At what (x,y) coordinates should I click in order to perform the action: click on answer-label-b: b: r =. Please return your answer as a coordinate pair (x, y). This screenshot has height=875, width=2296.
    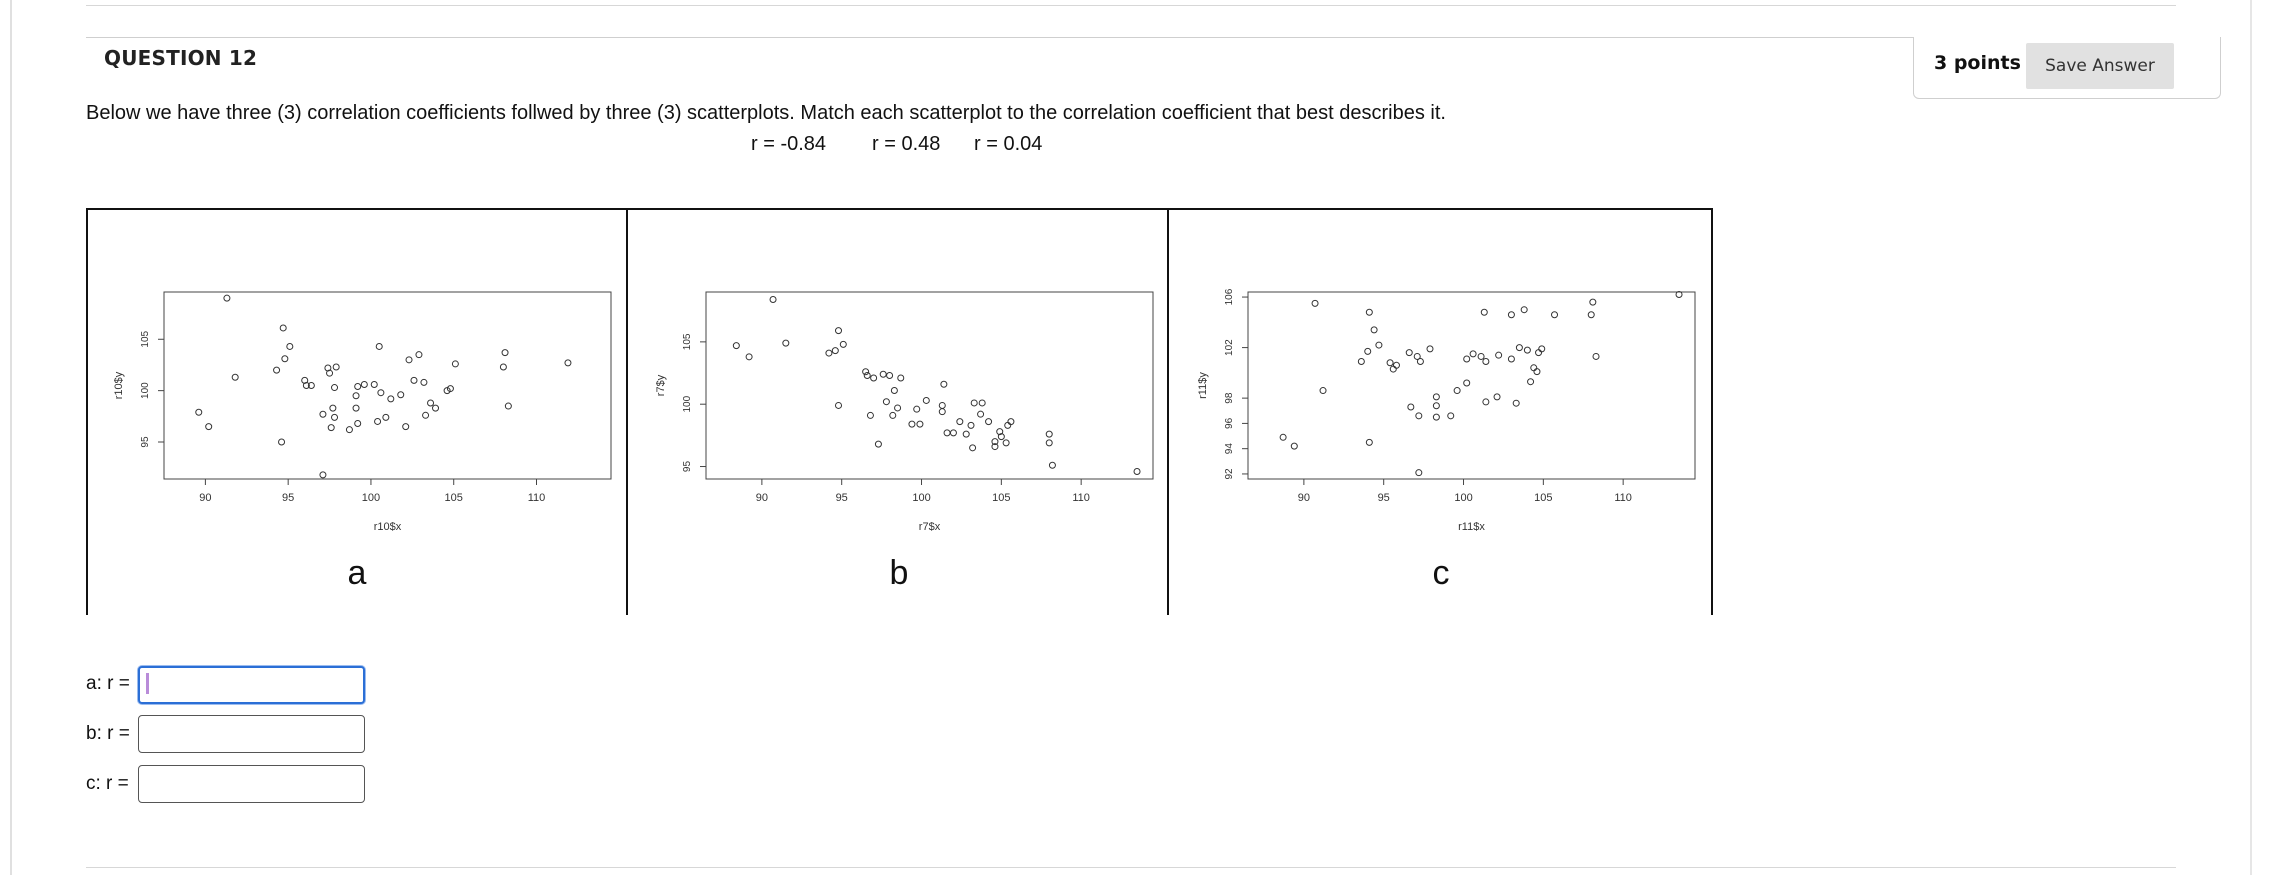
    Looking at the image, I should click on (108, 733).